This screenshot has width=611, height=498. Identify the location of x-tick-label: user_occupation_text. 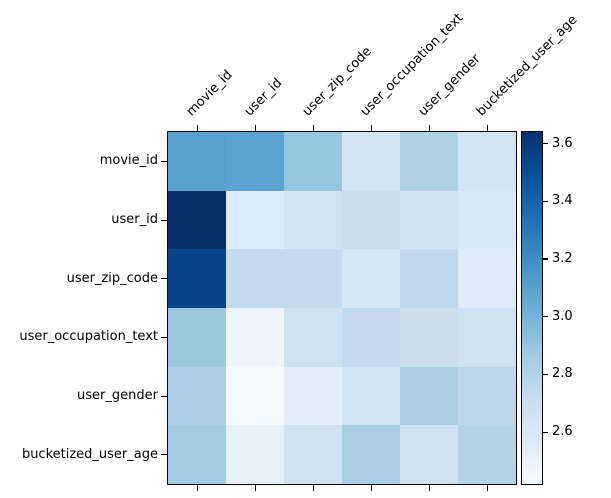
(412, 65).